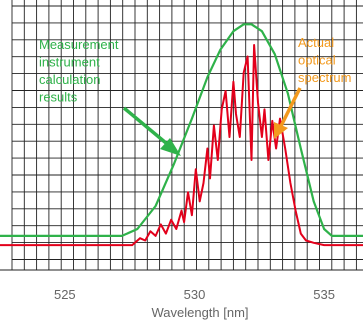 The image size is (363, 331). What do you see at coordinates (170, 147) in the screenshot?
I see `arrowhead-measurement` at bounding box center [170, 147].